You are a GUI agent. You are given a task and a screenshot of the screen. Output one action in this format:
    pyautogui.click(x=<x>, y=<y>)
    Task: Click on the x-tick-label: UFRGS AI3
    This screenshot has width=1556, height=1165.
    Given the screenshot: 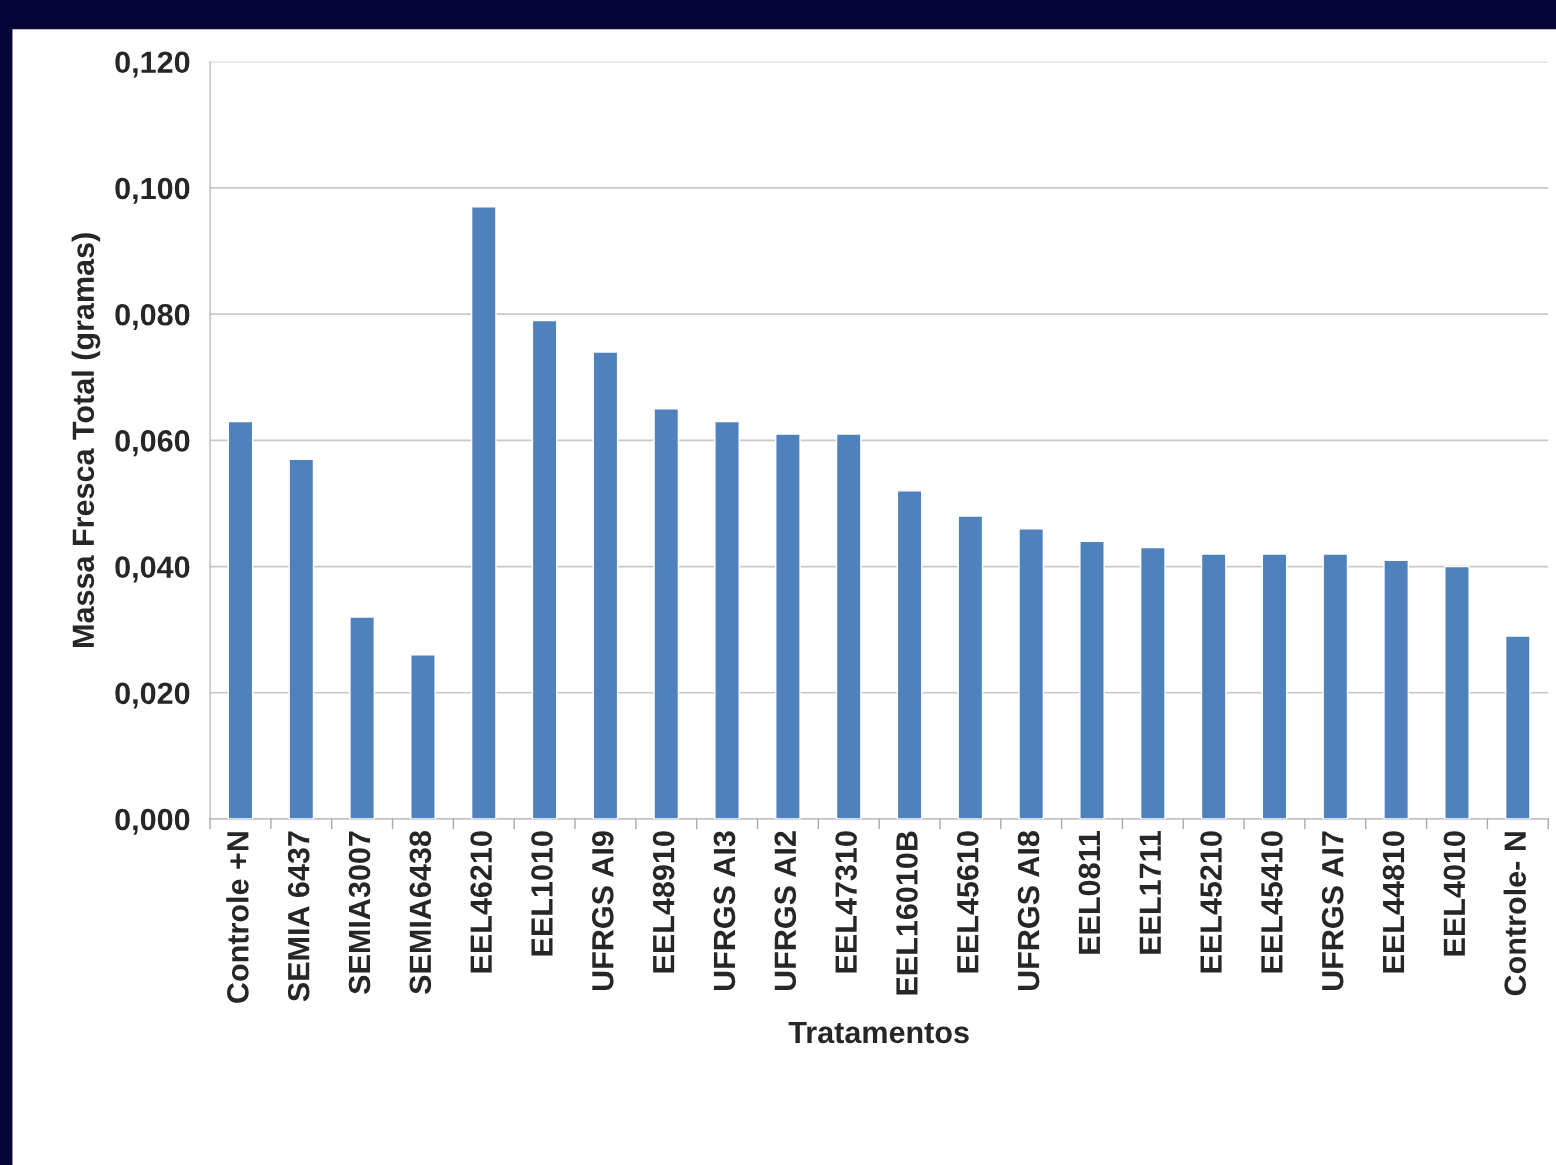 What is the action you would take?
    pyautogui.click(x=724, y=911)
    